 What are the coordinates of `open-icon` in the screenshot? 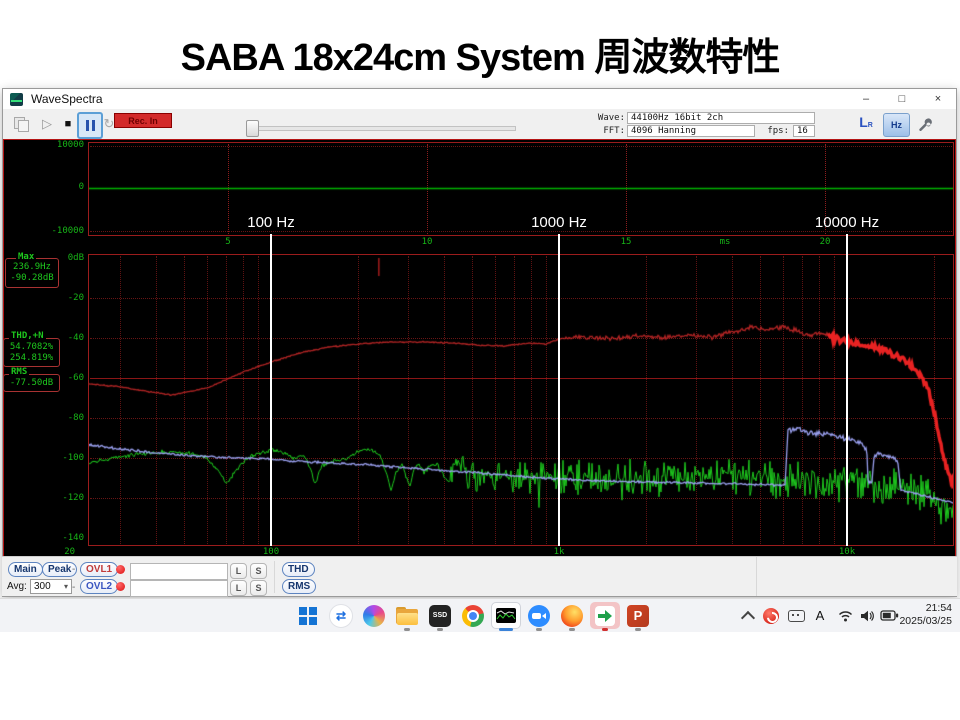 It's located at (21, 124).